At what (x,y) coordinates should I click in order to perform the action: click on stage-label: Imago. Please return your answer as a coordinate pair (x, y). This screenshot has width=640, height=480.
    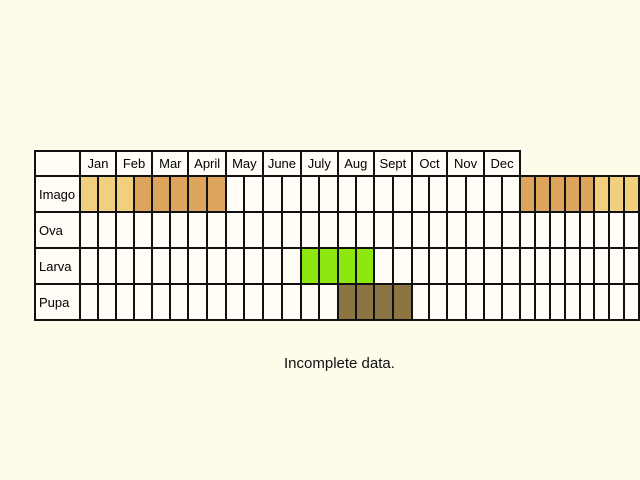
    Looking at the image, I should click on (57, 194).